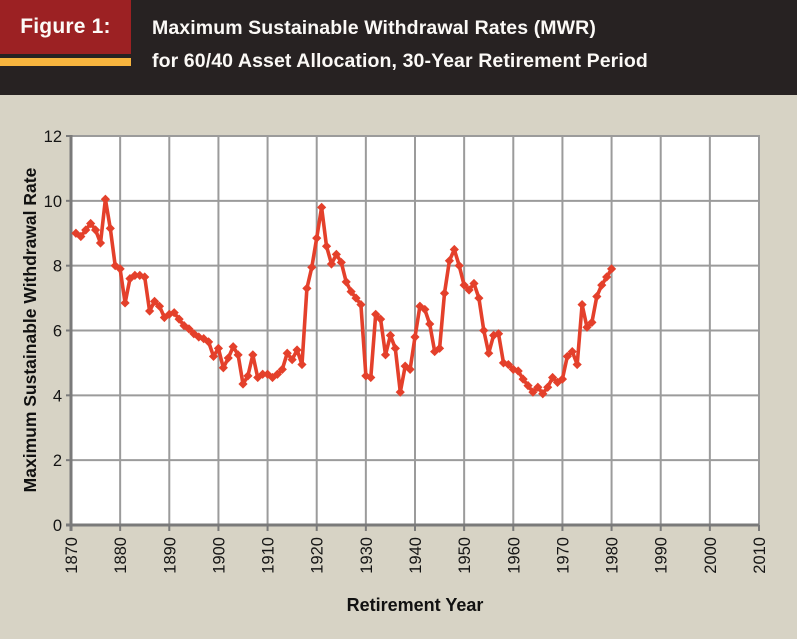 The image size is (797, 639). I want to click on x-tick-label: 2000, so click(711, 555).